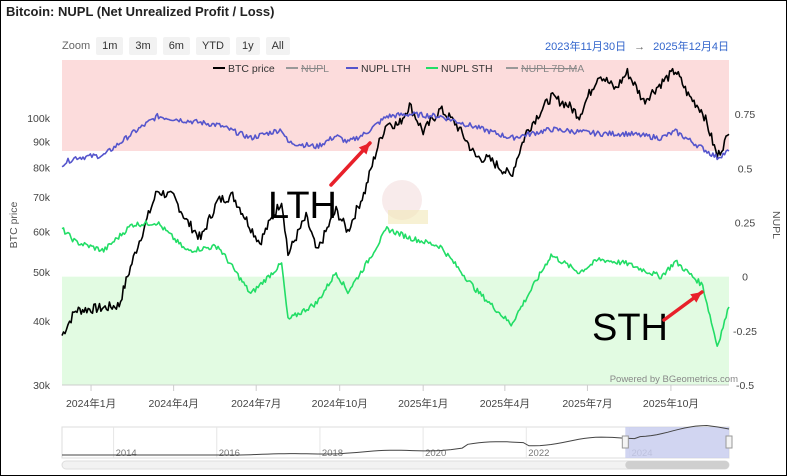  What do you see at coordinates (76, 46) in the screenshot?
I see `zoom-label: Zoom` at bounding box center [76, 46].